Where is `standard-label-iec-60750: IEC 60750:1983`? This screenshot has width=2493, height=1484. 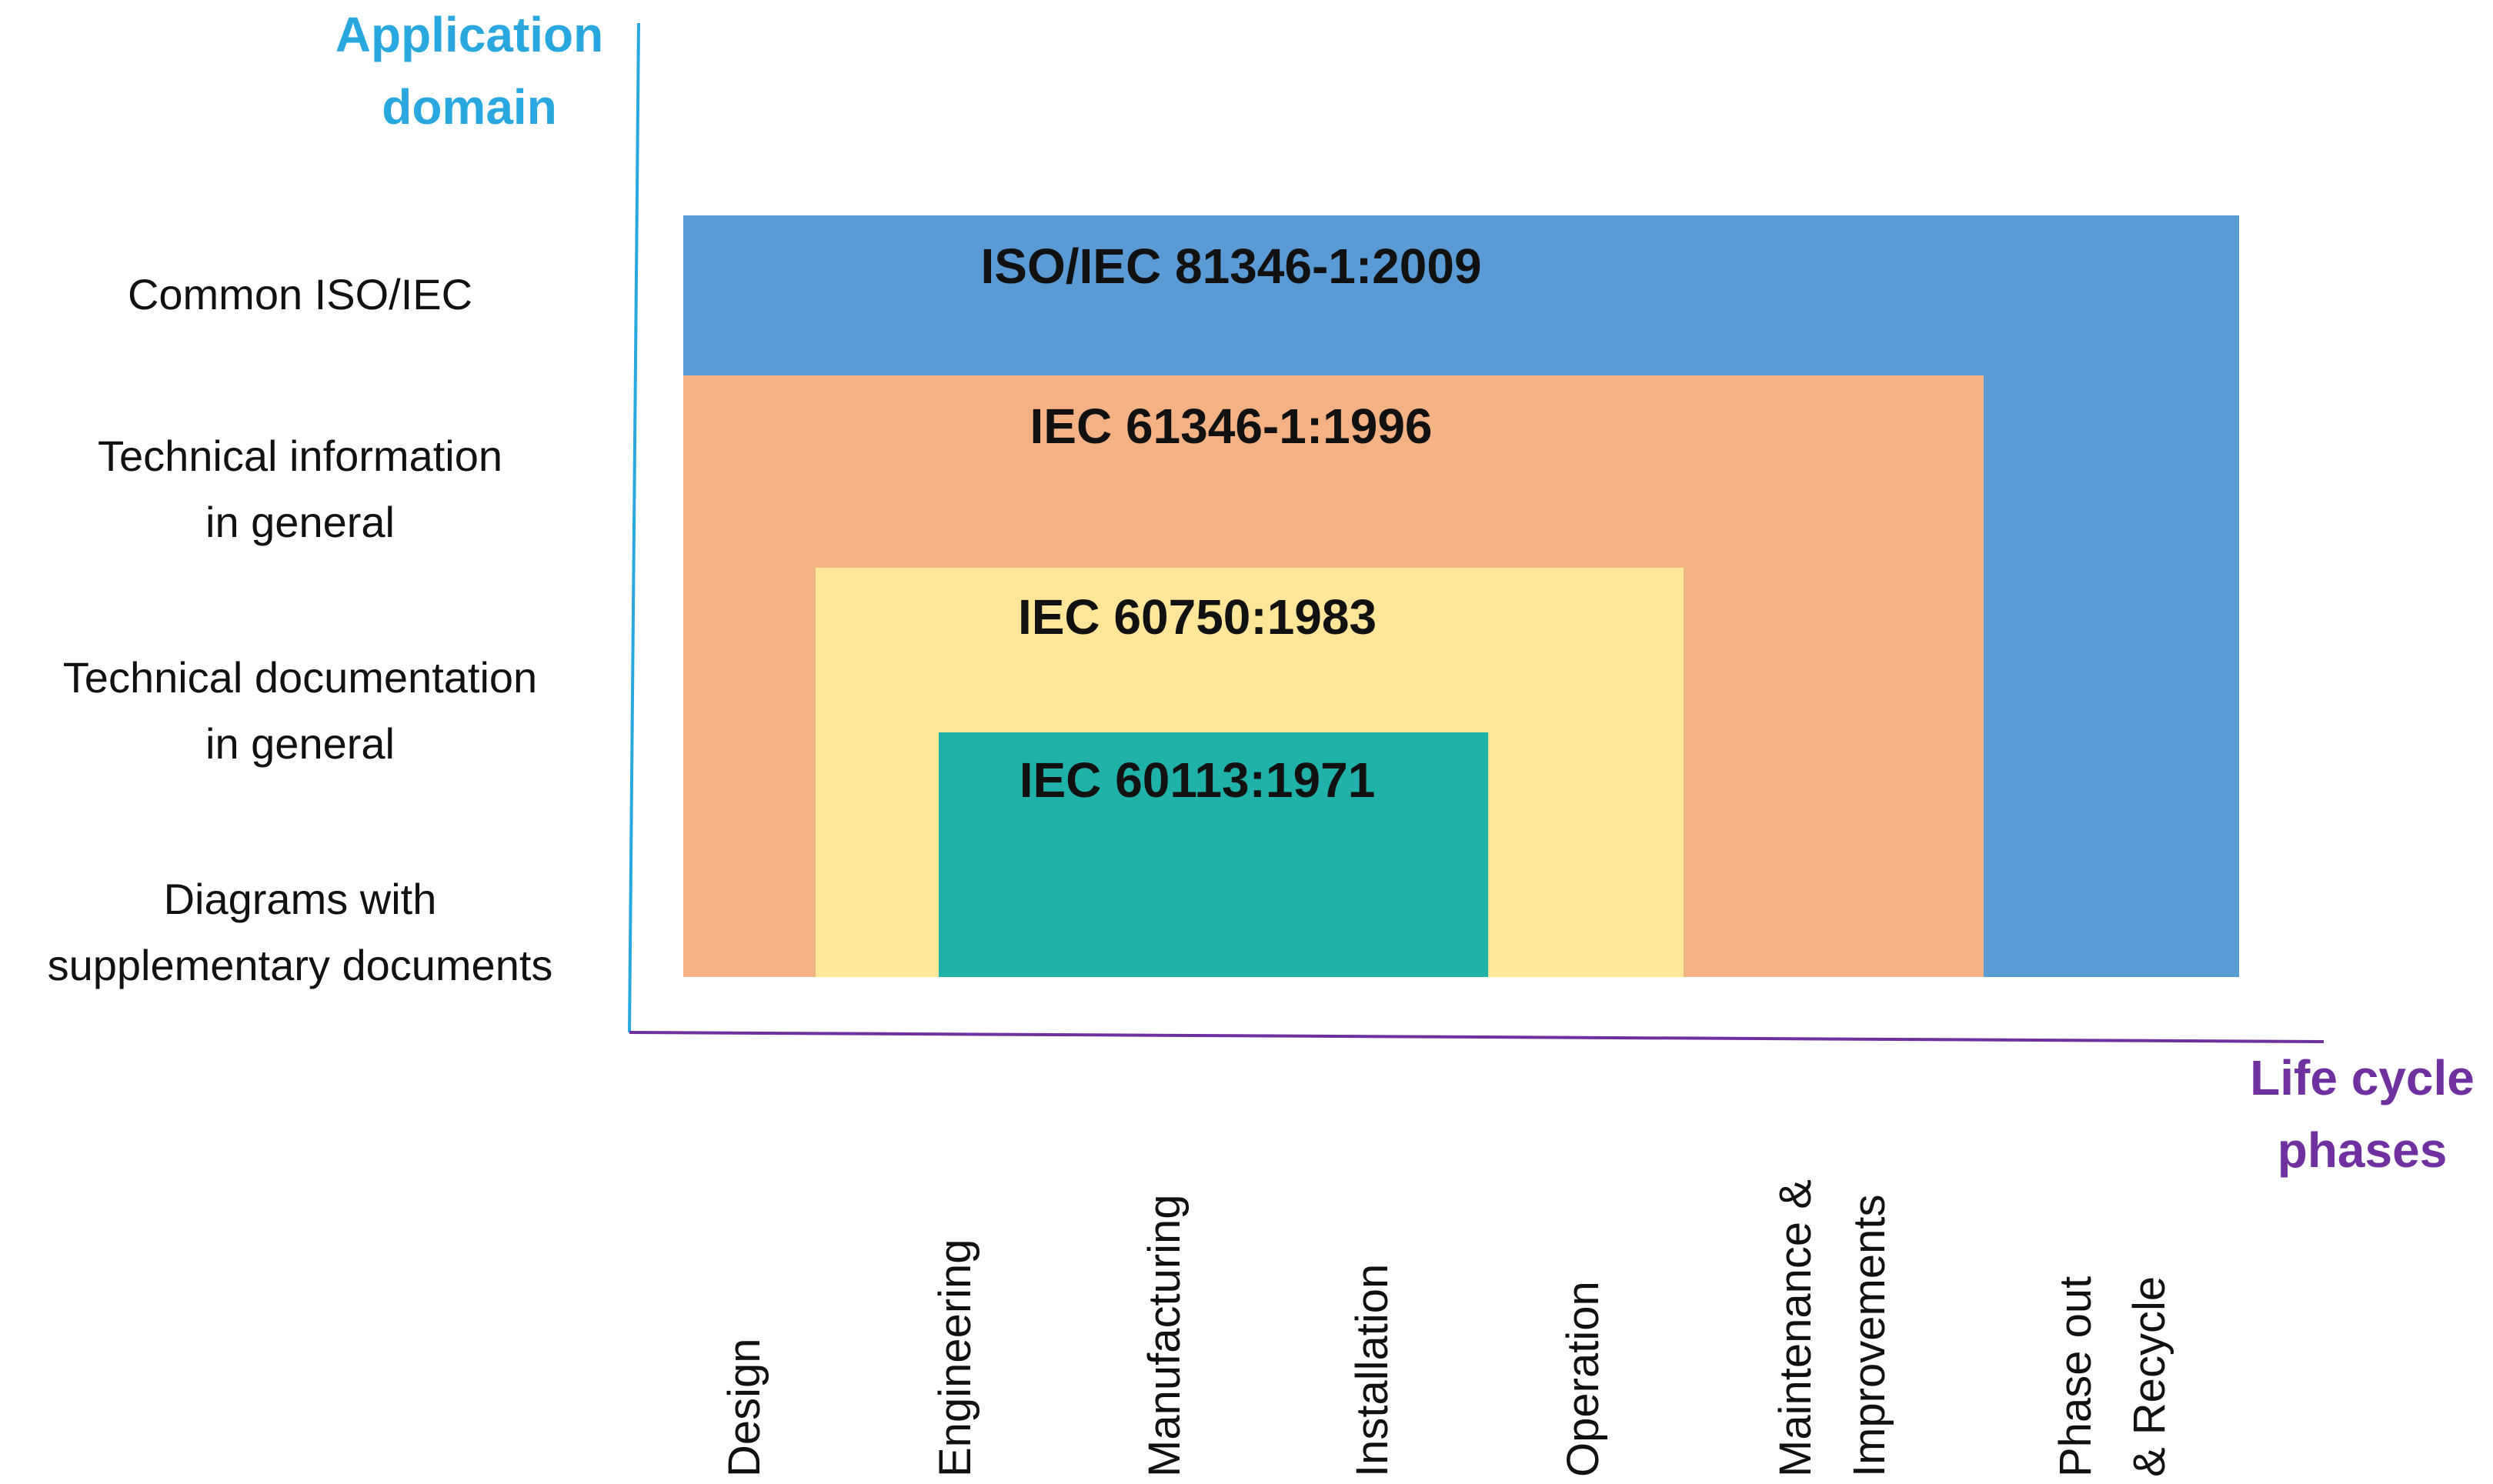
standard-label-iec-60750: IEC 60750:1983 is located at coordinates (1197, 617).